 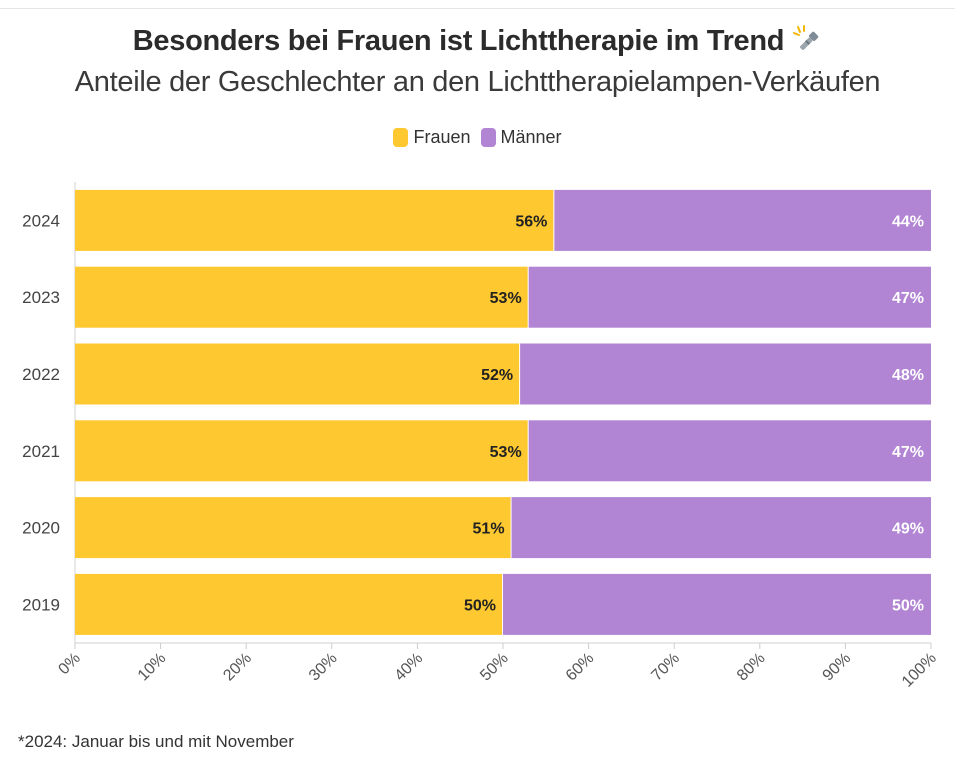 I want to click on bar-frauen-2023, so click(x=301, y=297).